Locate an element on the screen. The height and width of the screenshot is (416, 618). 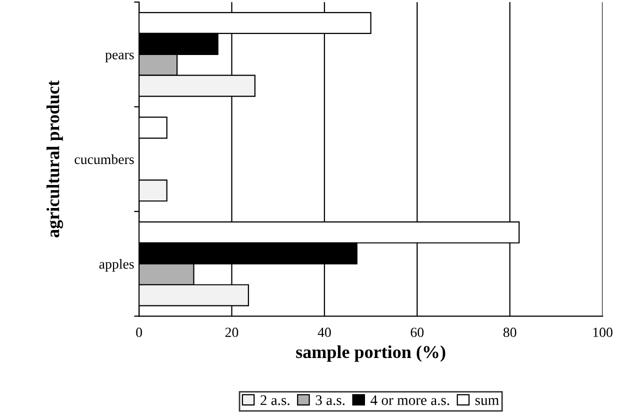
y-tick-label: apples is located at coordinates (116, 265).